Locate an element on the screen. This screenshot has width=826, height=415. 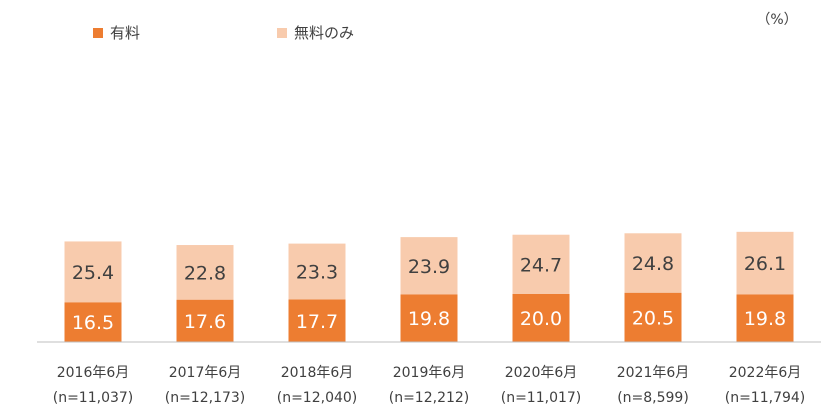
data-label-paid-1: 17.6 is located at coordinates (205, 322).